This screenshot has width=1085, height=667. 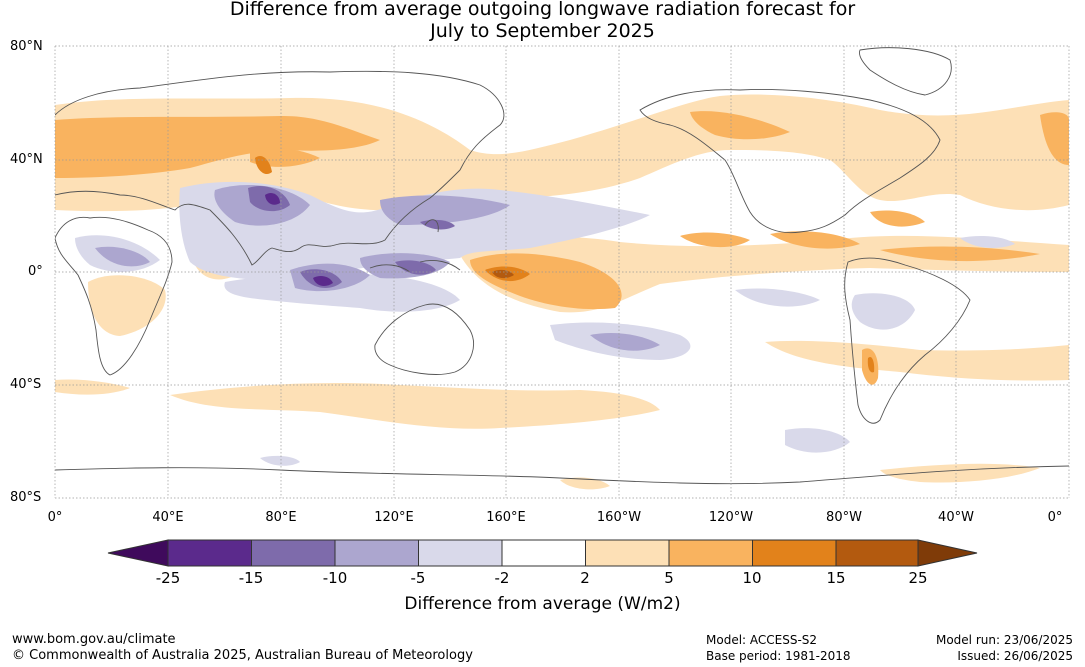 What do you see at coordinates (790, 161) in the screenshot?
I see `coastline-north-america` at bounding box center [790, 161].